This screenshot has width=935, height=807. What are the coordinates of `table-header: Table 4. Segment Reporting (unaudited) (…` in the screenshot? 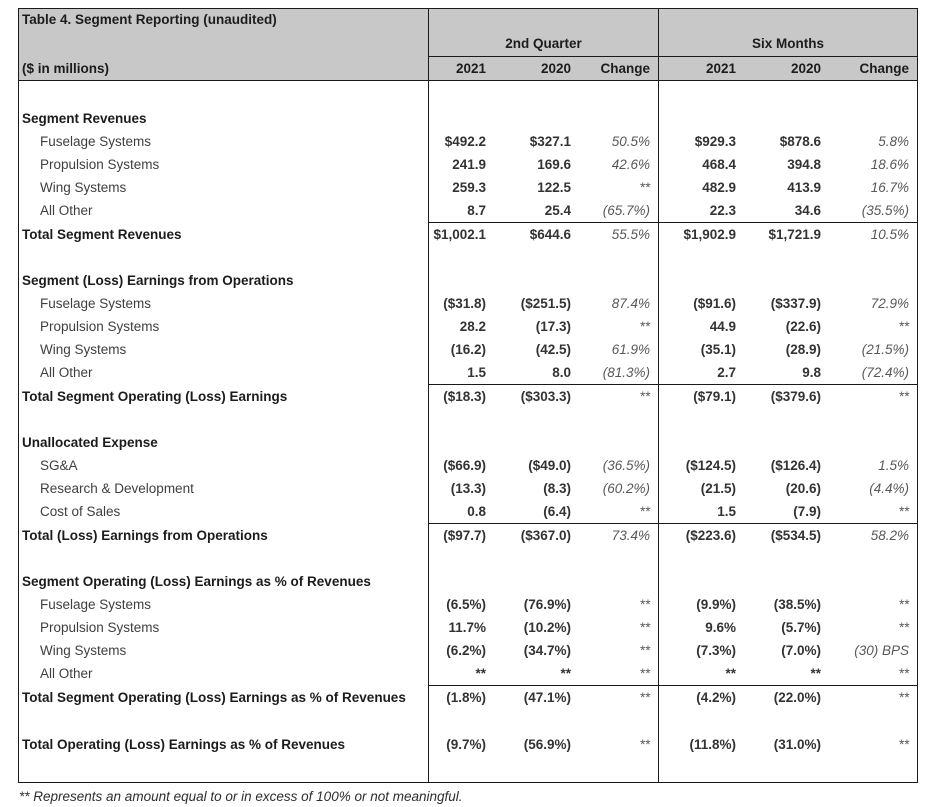 It's located at (468, 45).